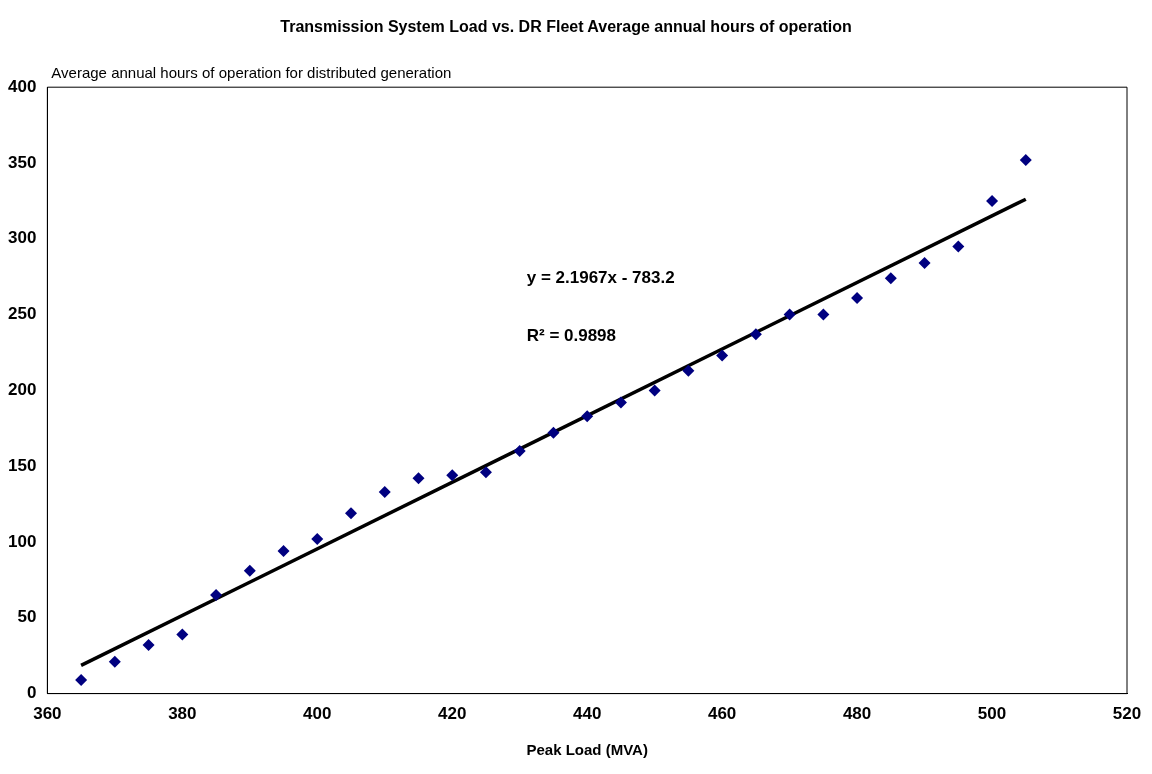 Image resolution: width=1152 pixels, height=774 pixels. I want to click on y-tick-label: 50, so click(27, 617).